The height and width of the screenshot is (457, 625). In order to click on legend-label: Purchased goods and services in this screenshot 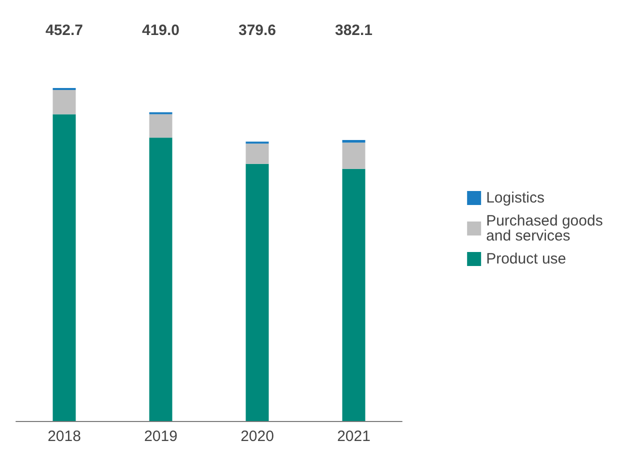, I will do `click(547, 228)`.